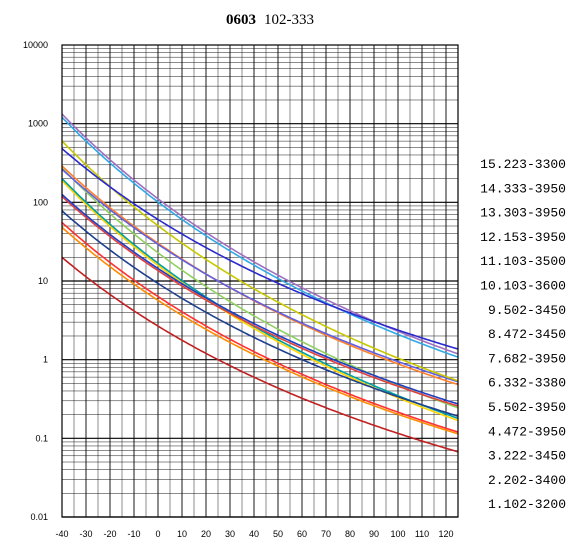 Image resolution: width=573 pixels, height=549 pixels. I want to click on y-tick-label: 0.1, so click(41, 438).